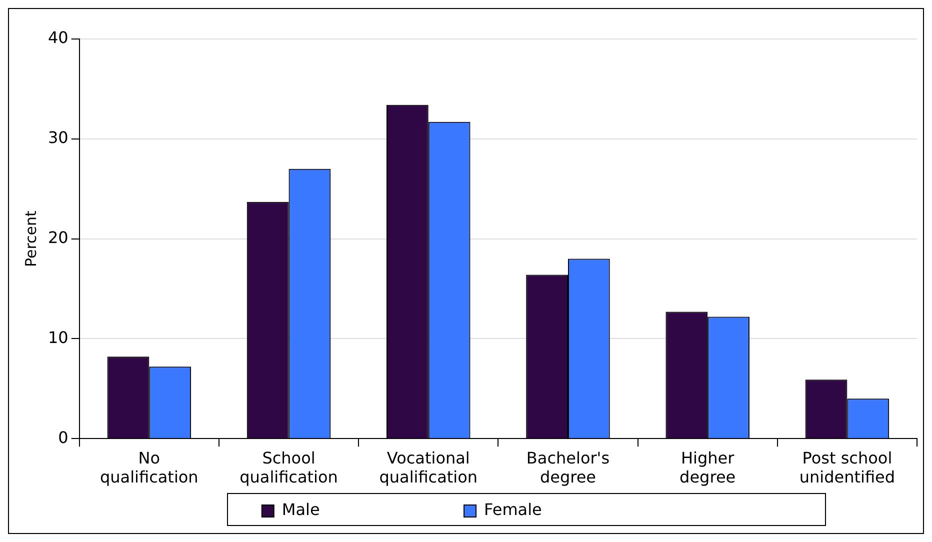 The width and height of the screenshot is (932, 542). What do you see at coordinates (847, 467) in the screenshot?
I see `x-tick-label: Post school unidentified` at bounding box center [847, 467].